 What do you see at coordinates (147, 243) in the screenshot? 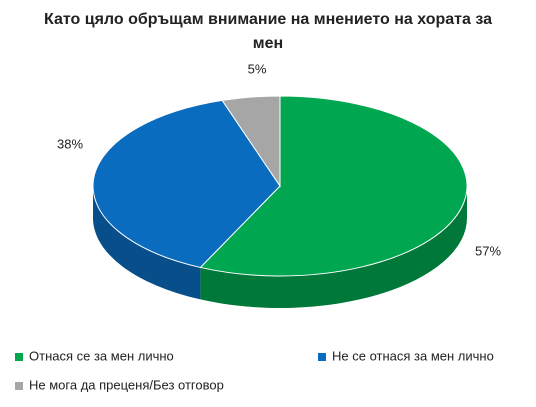
I see `slice-side` at bounding box center [147, 243].